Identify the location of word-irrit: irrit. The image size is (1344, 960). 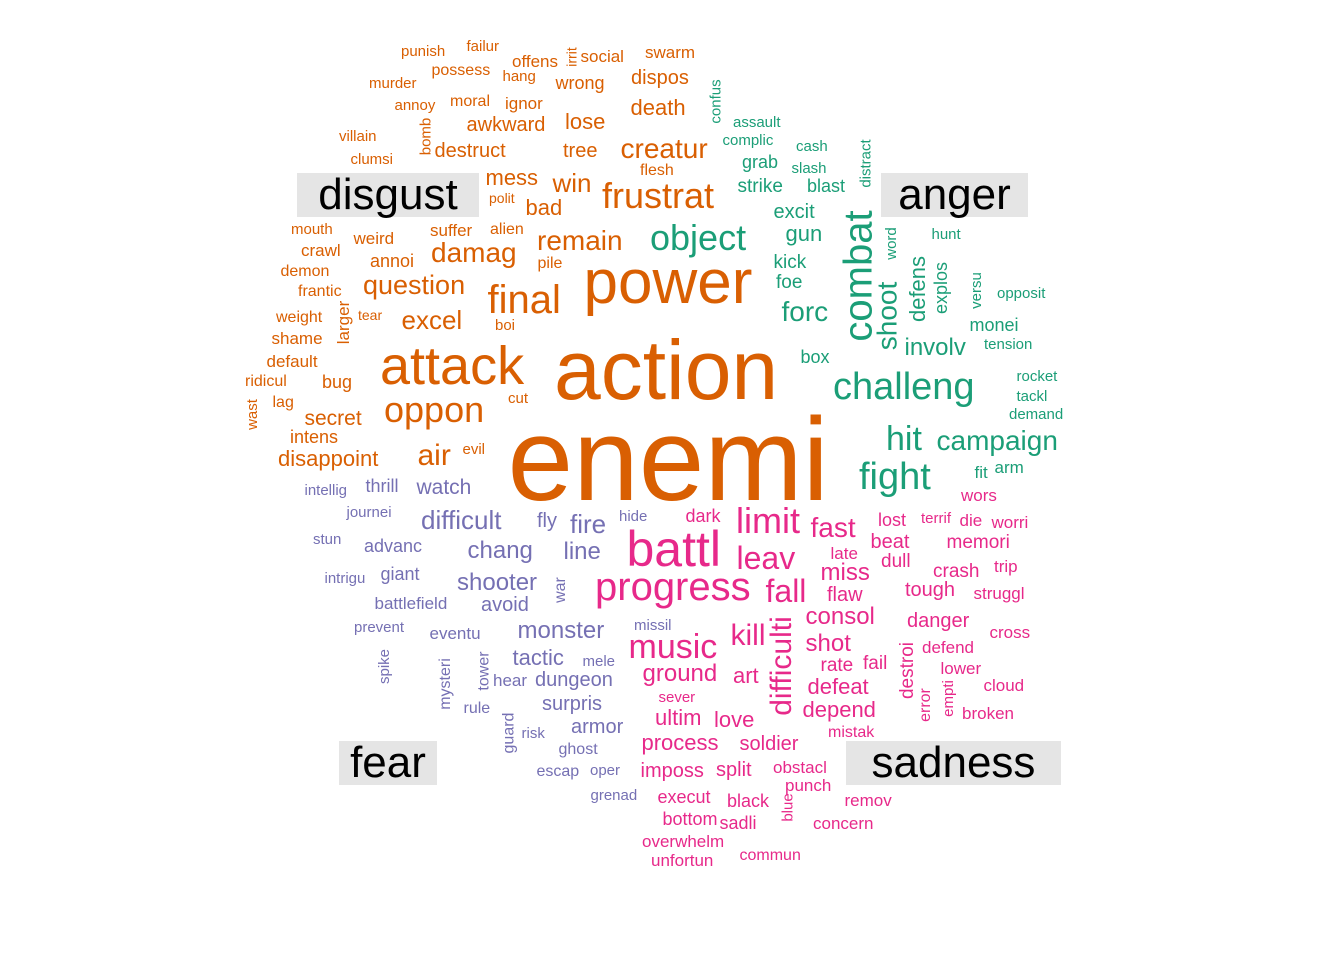
(571, 57).